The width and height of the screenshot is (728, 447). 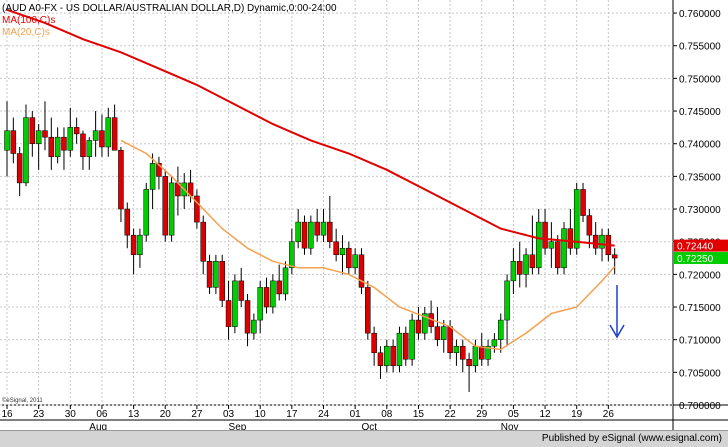 What do you see at coordinates (292, 414) in the screenshot?
I see `x-tick-label: 17` at bounding box center [292, 414].